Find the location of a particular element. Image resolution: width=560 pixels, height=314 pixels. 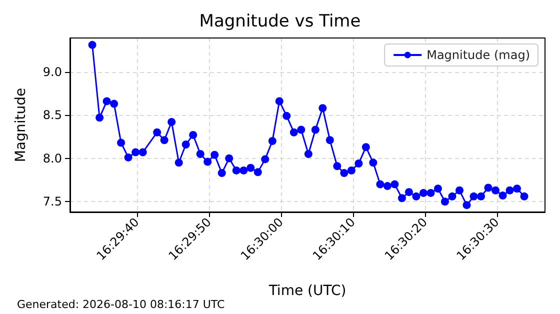

y-tick-label: 9.0 is located at coordinates (52, 71).